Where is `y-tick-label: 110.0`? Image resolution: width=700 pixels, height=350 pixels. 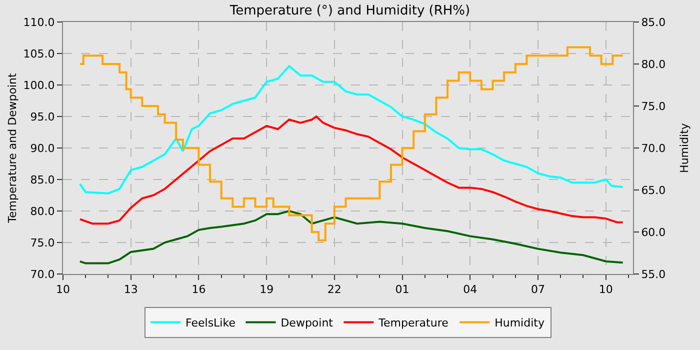 y-tick-label: 110.0 is located at coordinates (39, 22).